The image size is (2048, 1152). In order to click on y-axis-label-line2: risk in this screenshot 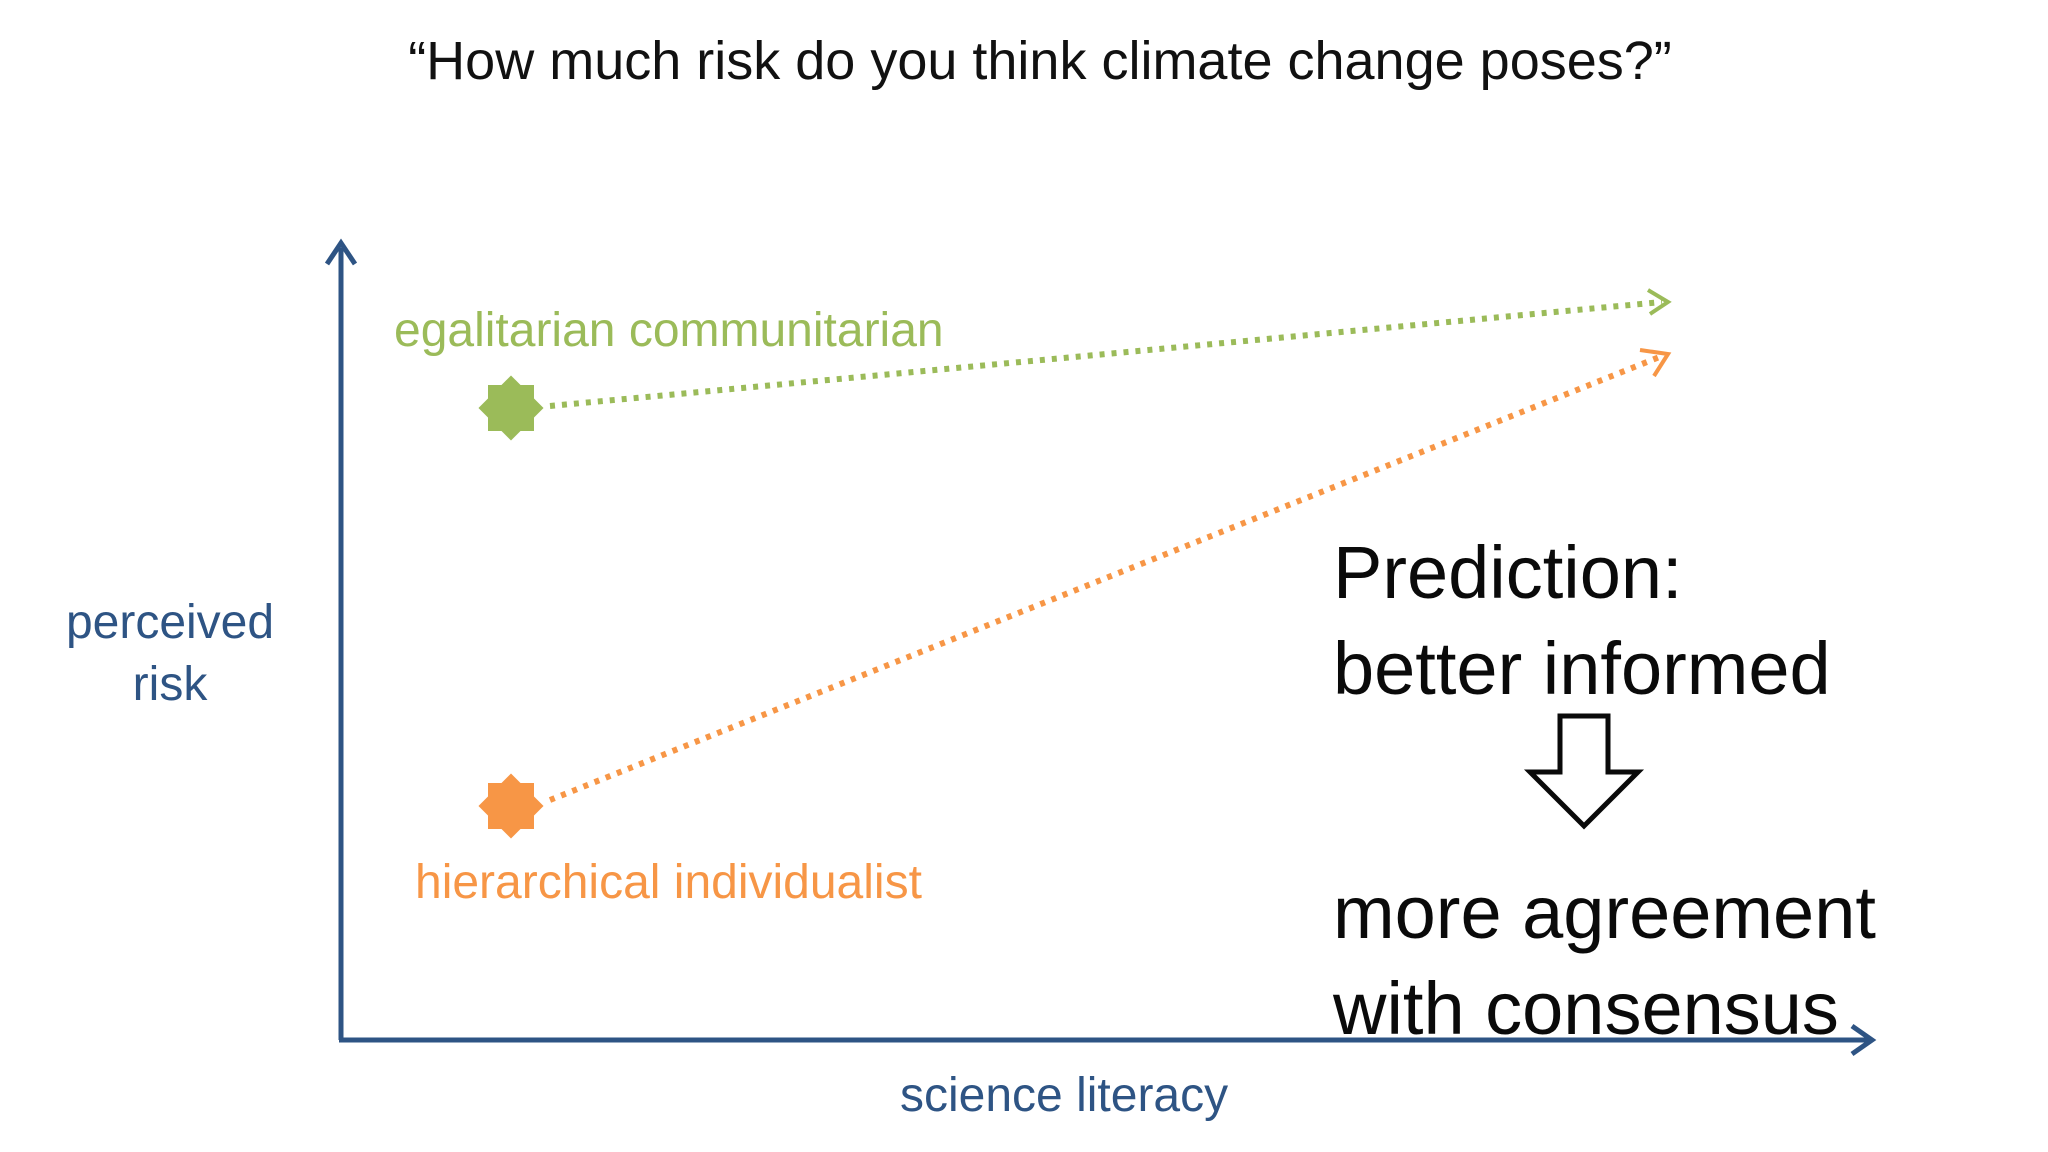, I will do `click(170, 684)`.